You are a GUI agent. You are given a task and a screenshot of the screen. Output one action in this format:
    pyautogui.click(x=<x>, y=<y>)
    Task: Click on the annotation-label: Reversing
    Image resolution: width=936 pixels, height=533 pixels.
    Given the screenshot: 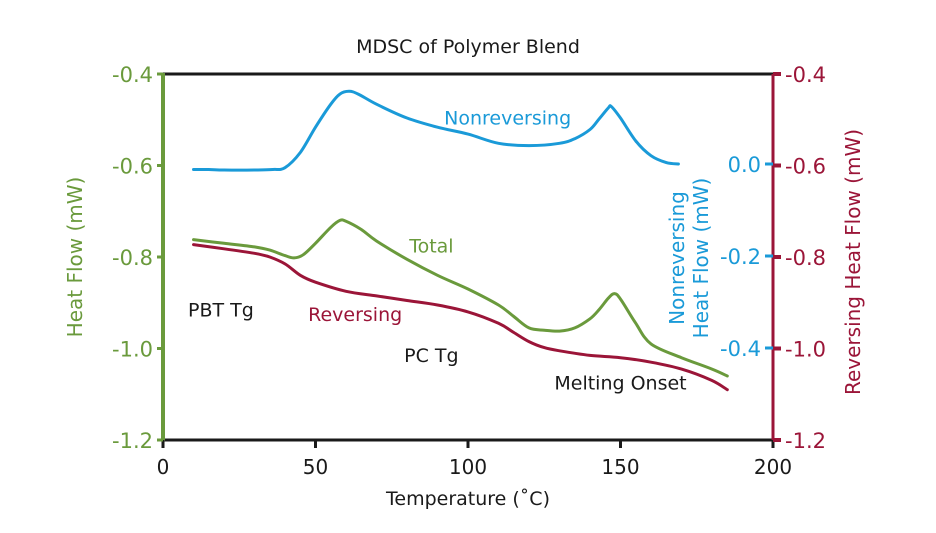 What is the action you would take?
    pyautogui.click(x=355, y=315)
    